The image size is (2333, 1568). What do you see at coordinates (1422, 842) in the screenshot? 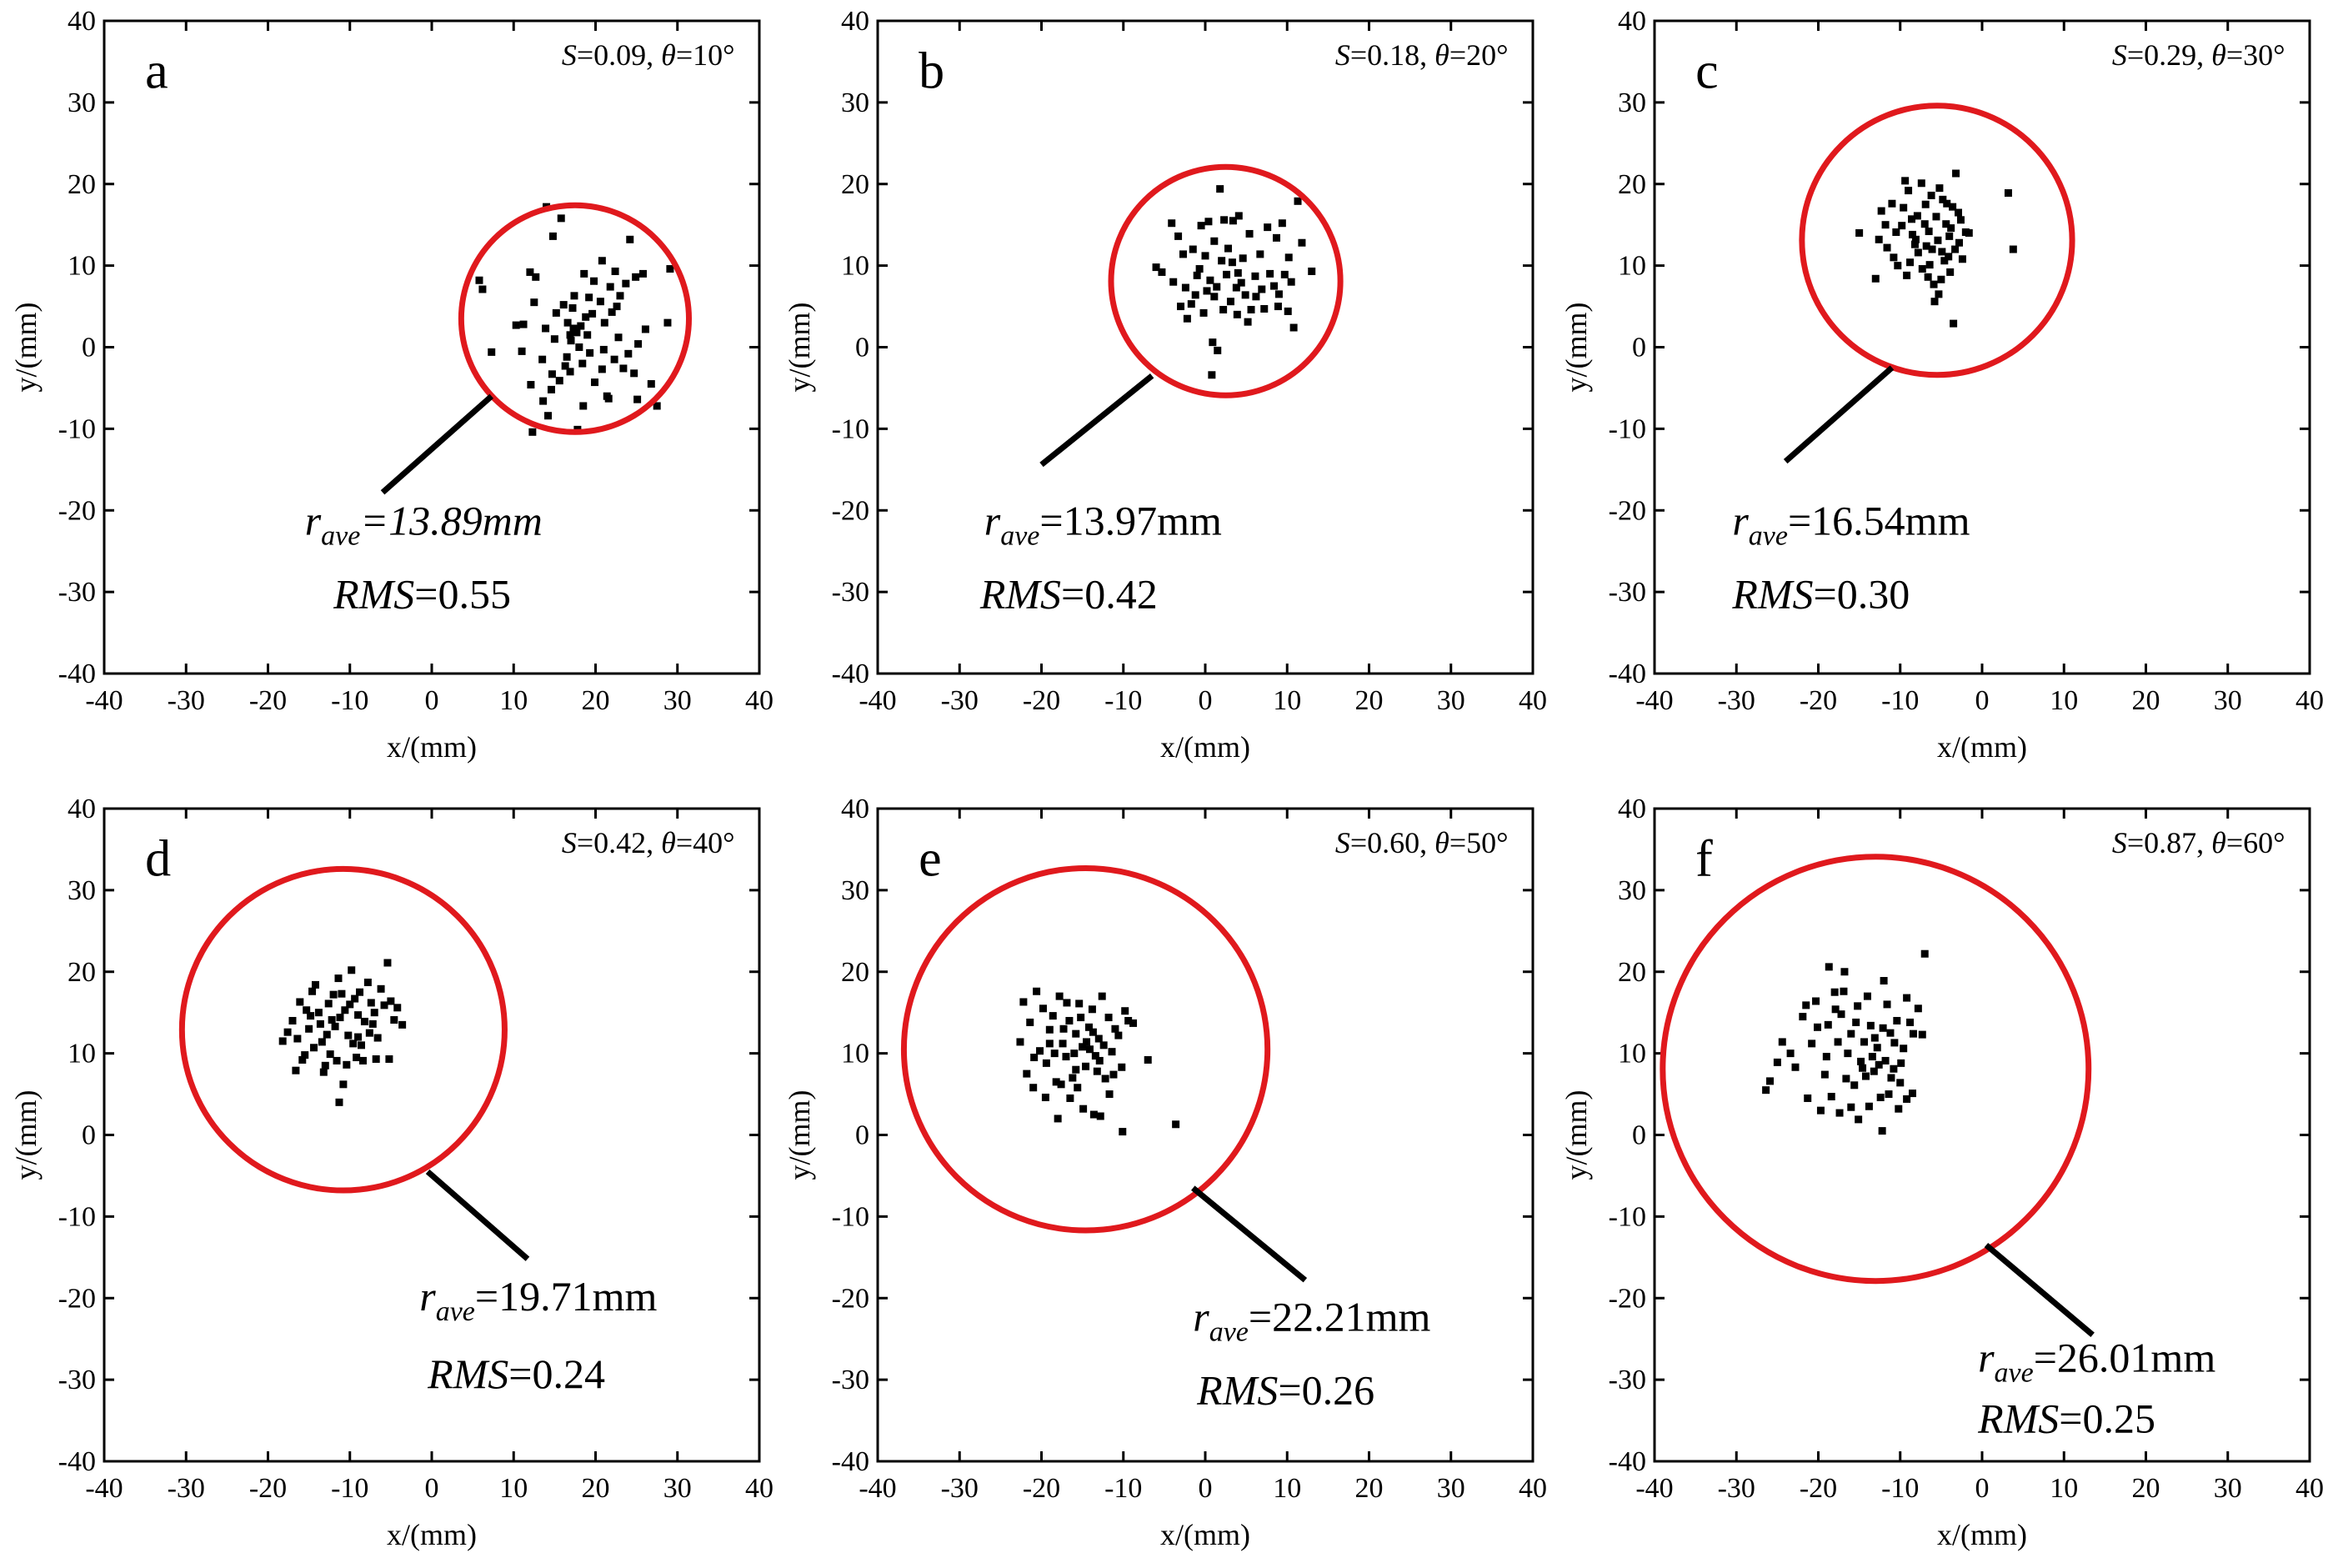
I see `parameter-text: S=0.60, θ=50°` at bounding box center [1422, 842].